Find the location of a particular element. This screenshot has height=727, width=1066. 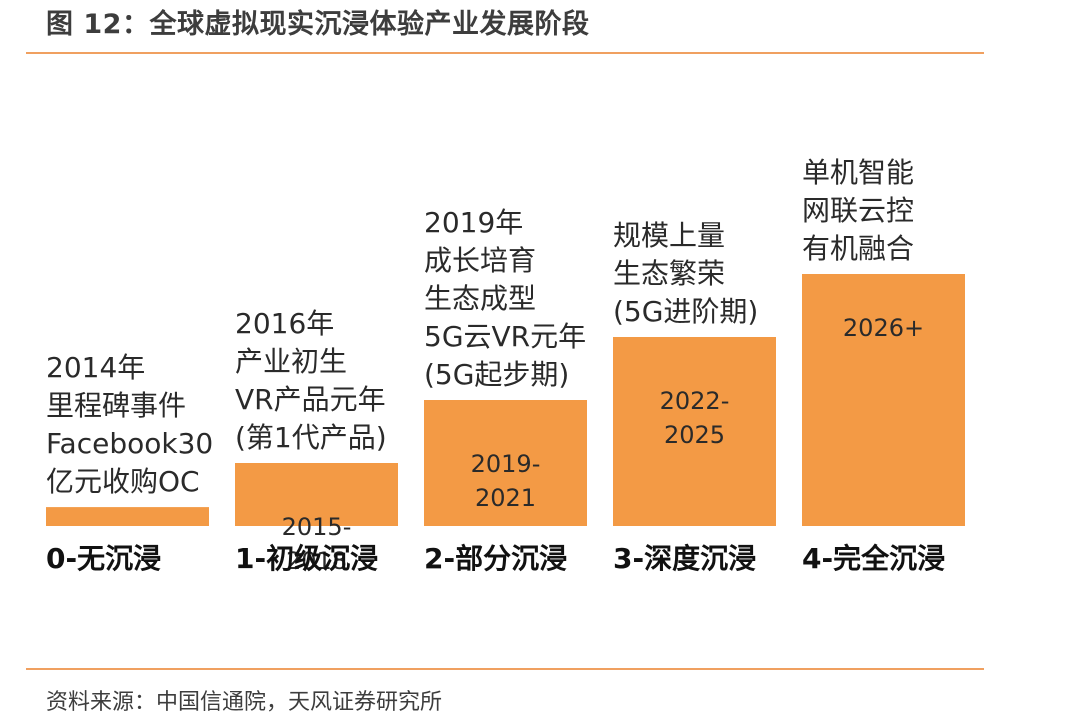

annotation-line: 规模上量 is located at coordinates (669, 235).